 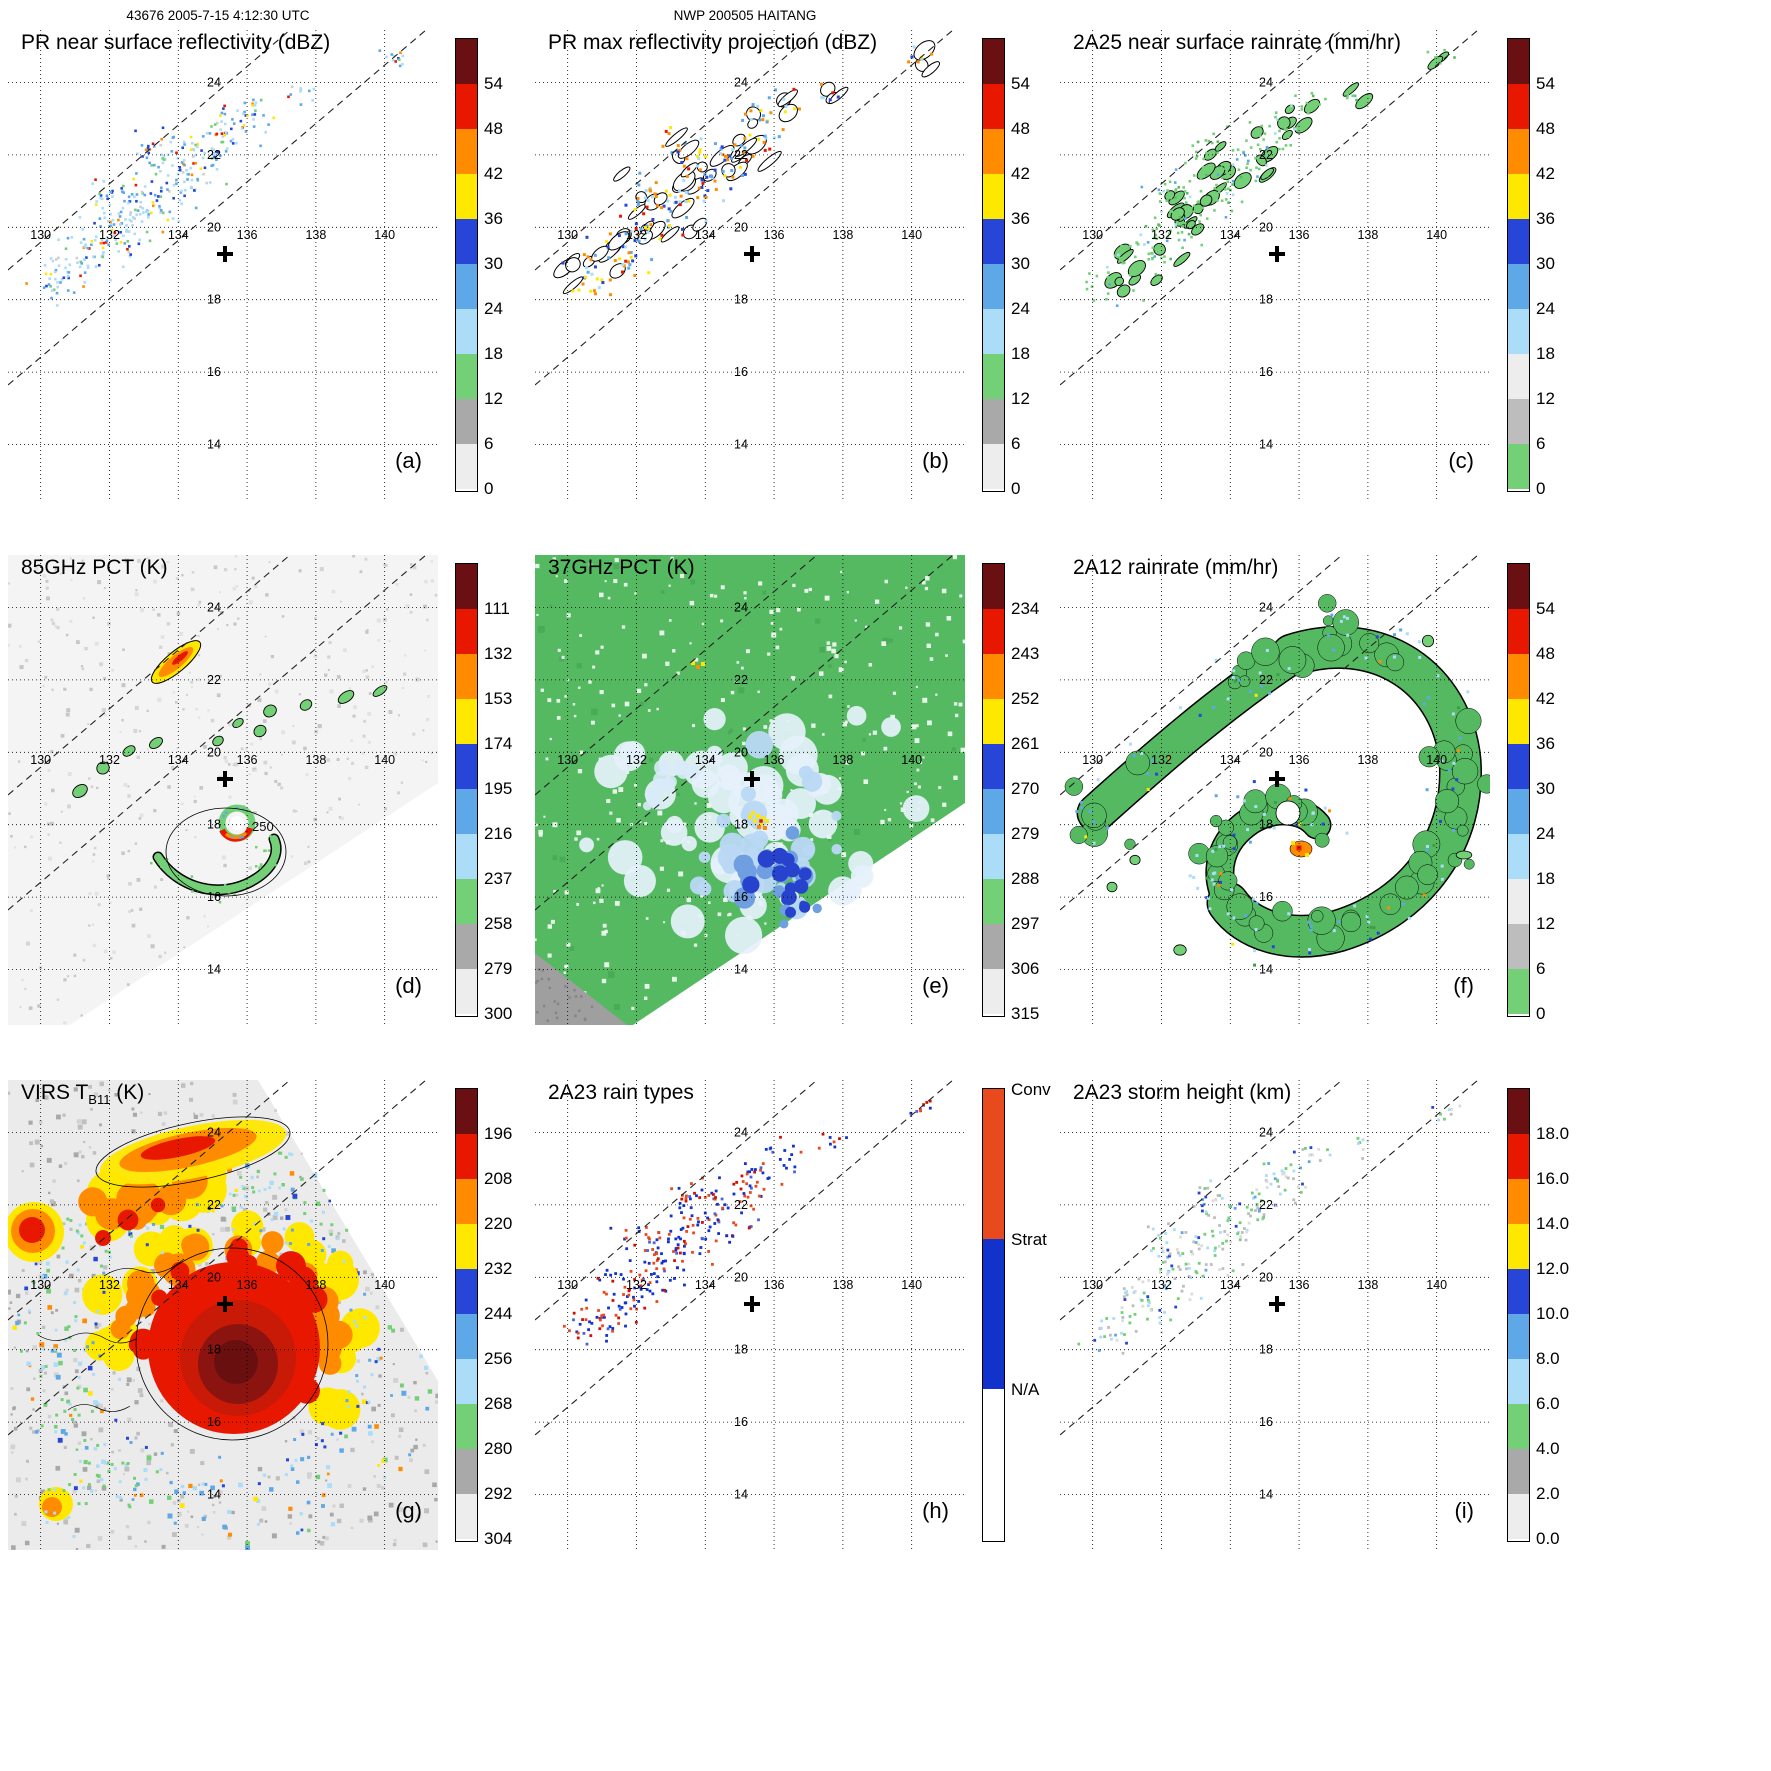 What do you see at coordinates (1277, 254) in the screenshot?
I see `storm-center-marker` at bounding box center [1277, 254].